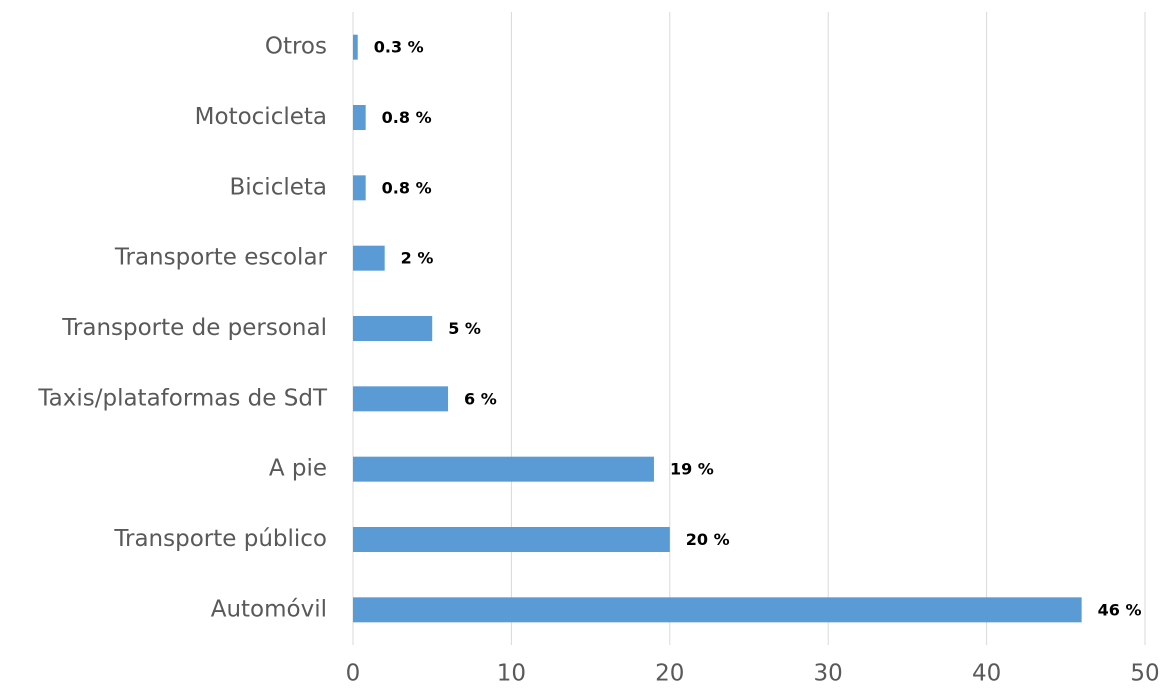  What do you see at coordinates (986, 674) in the screenshot?
I see `x-tick-label: 40` at bounding box center [986, 674].